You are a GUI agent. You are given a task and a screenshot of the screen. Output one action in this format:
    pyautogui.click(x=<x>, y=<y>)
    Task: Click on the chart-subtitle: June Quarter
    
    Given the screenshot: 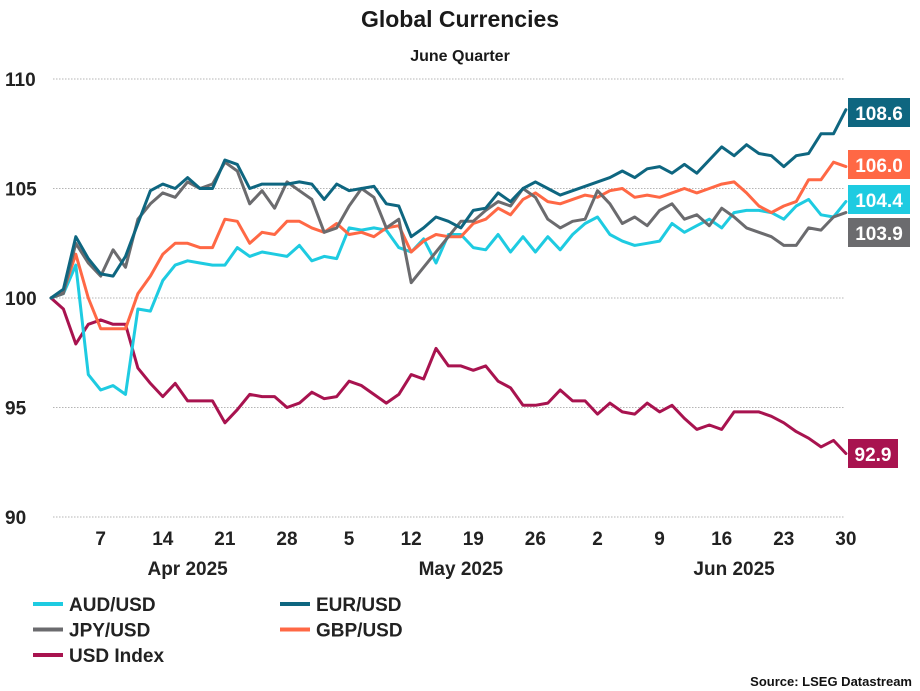 What is the action you would take?
    pyautogui.click(x=460, y=56)
    